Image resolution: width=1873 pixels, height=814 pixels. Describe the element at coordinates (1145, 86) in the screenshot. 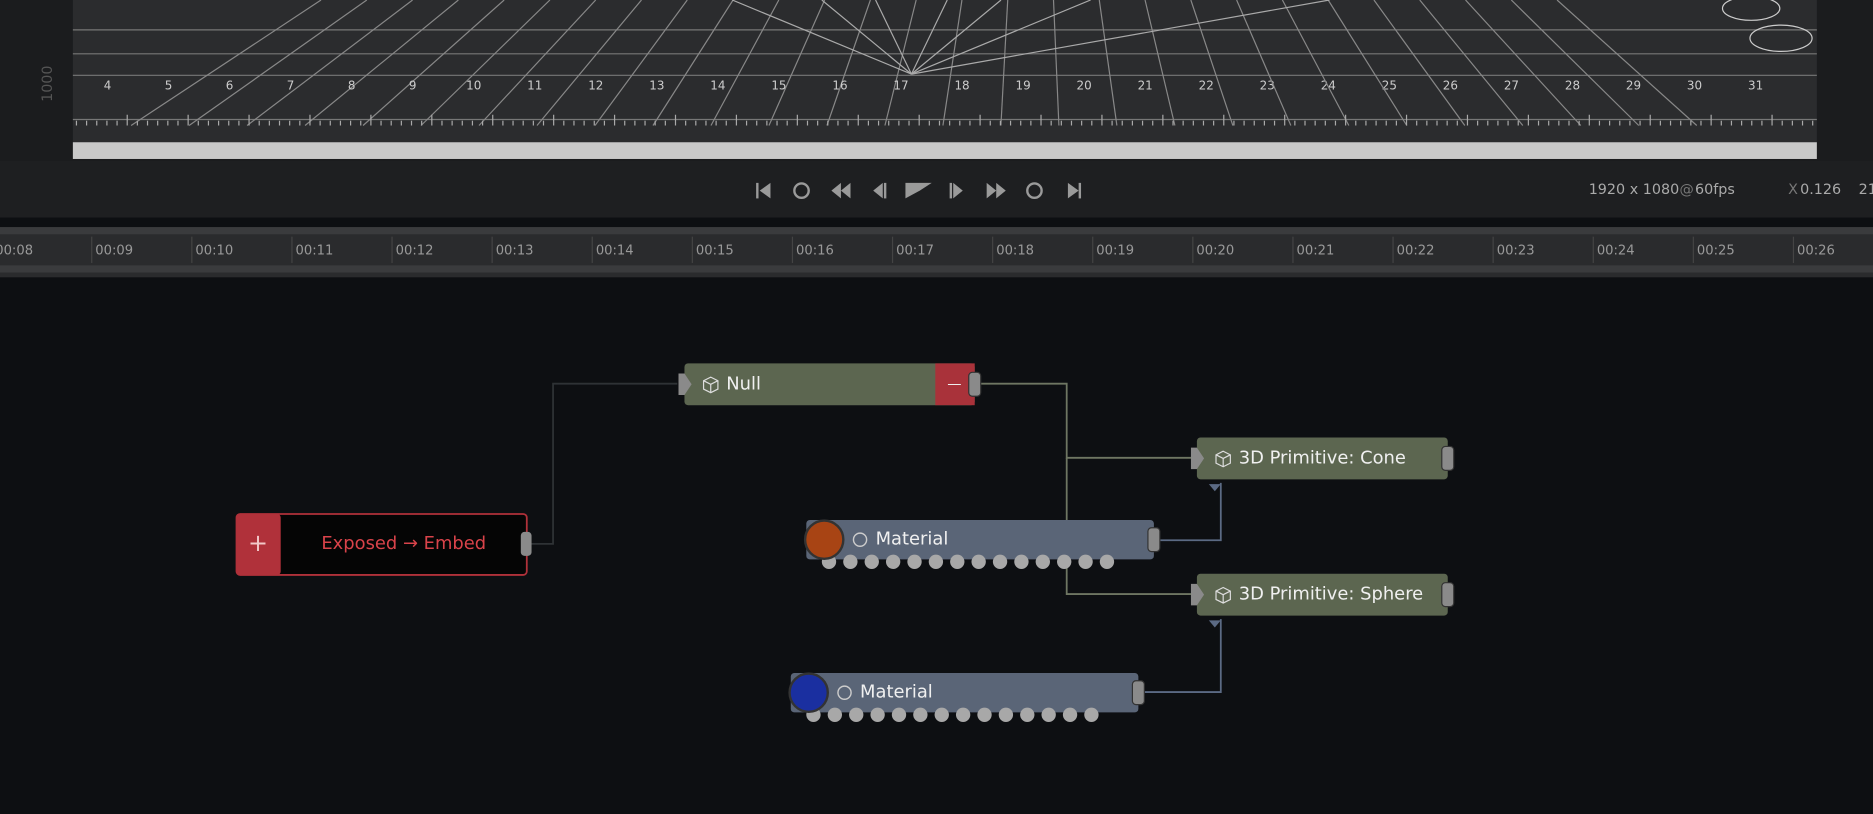

I see `ruler-label: 21` at that location.